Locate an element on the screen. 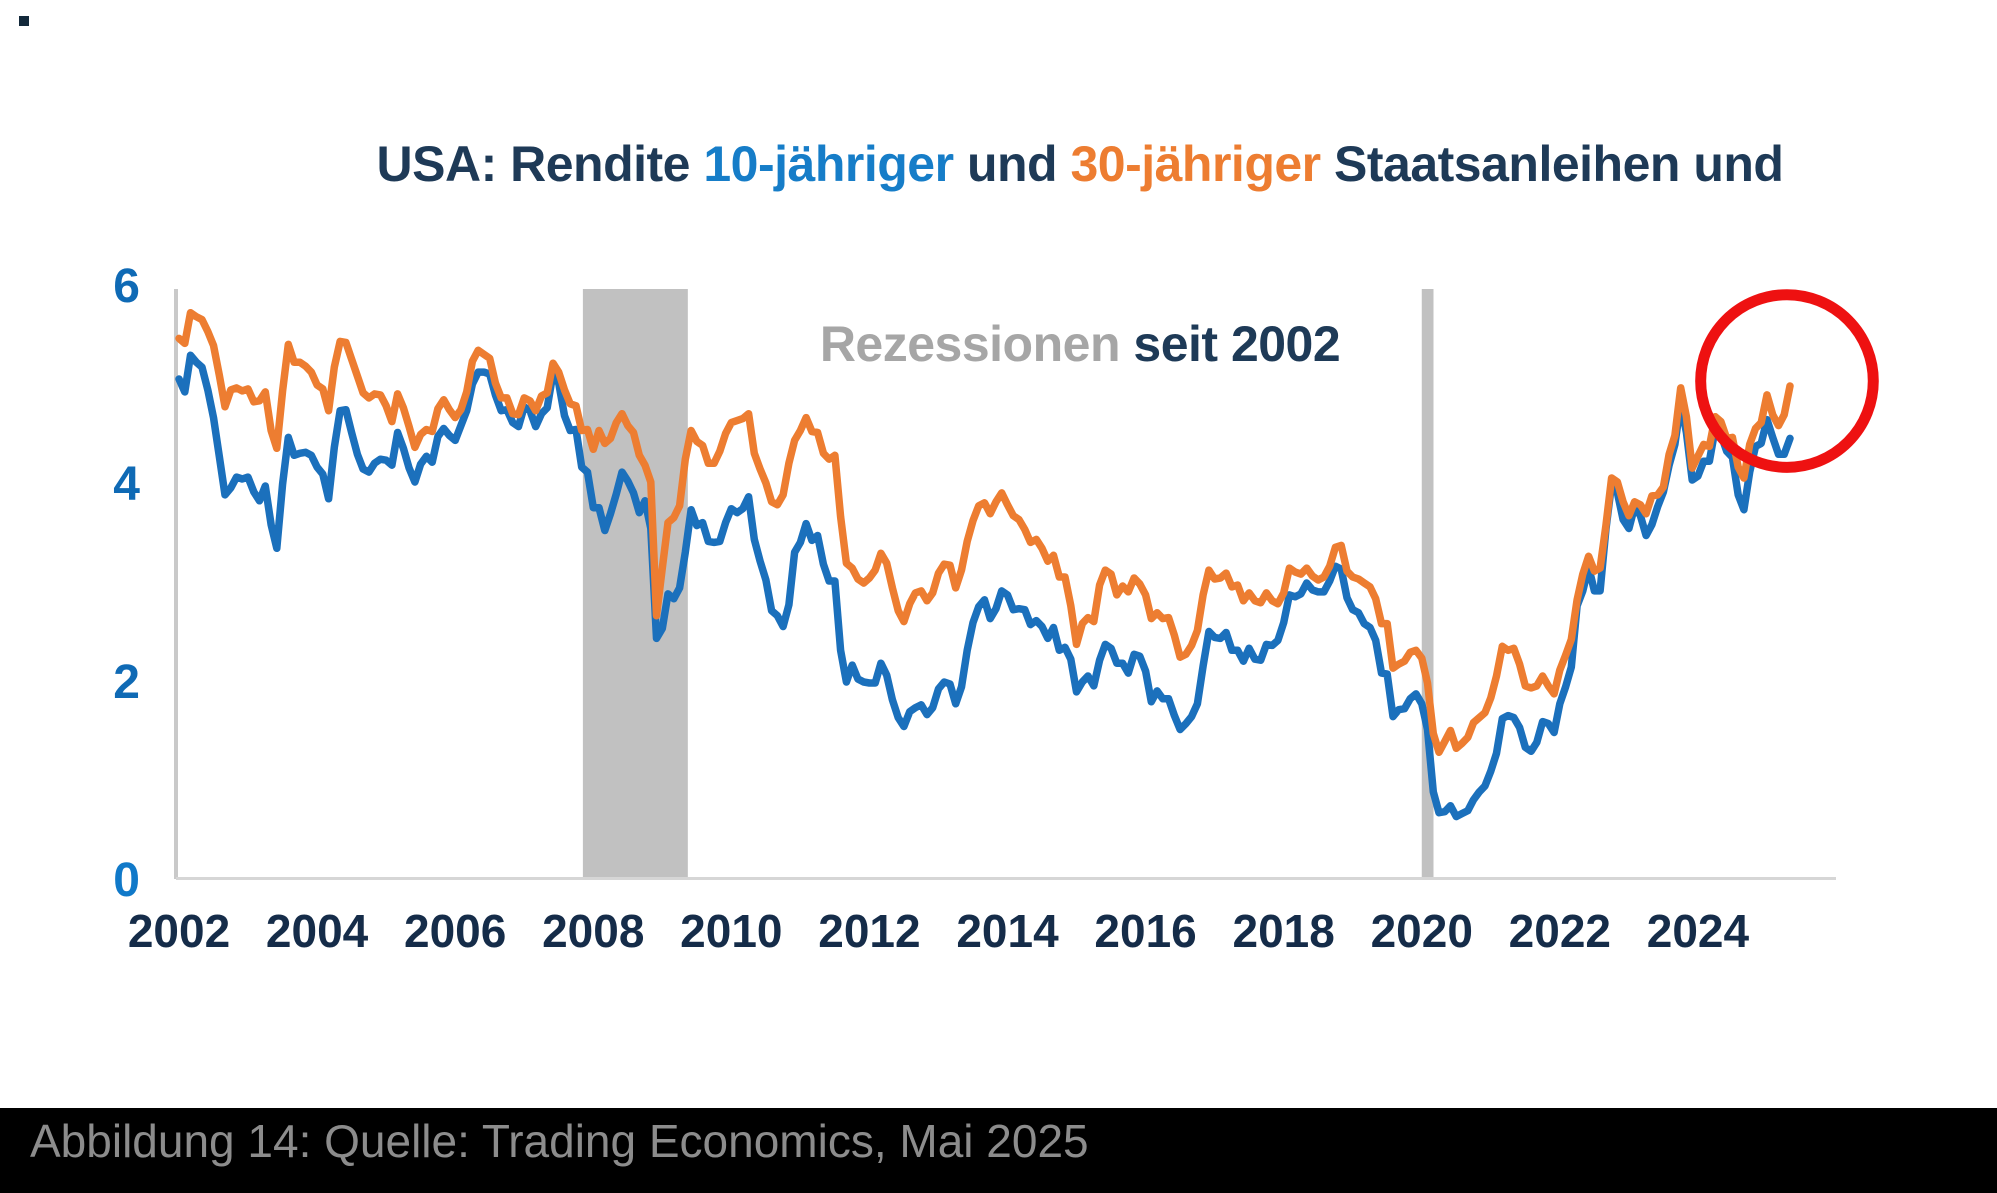 The width and height of the screenshot is (1997, 1193). y-tick-label: 0 is located at coordinates (126, 880).